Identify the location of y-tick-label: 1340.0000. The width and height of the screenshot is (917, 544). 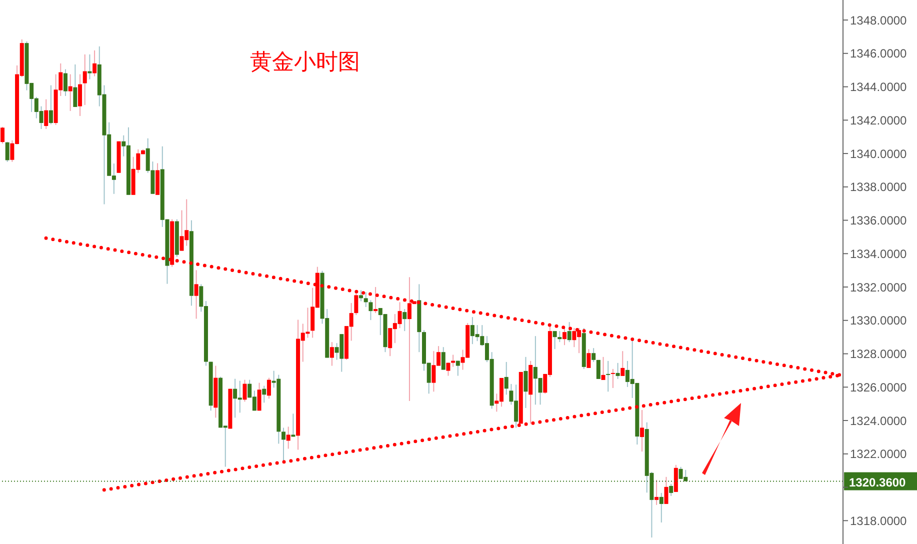
(879, 153).